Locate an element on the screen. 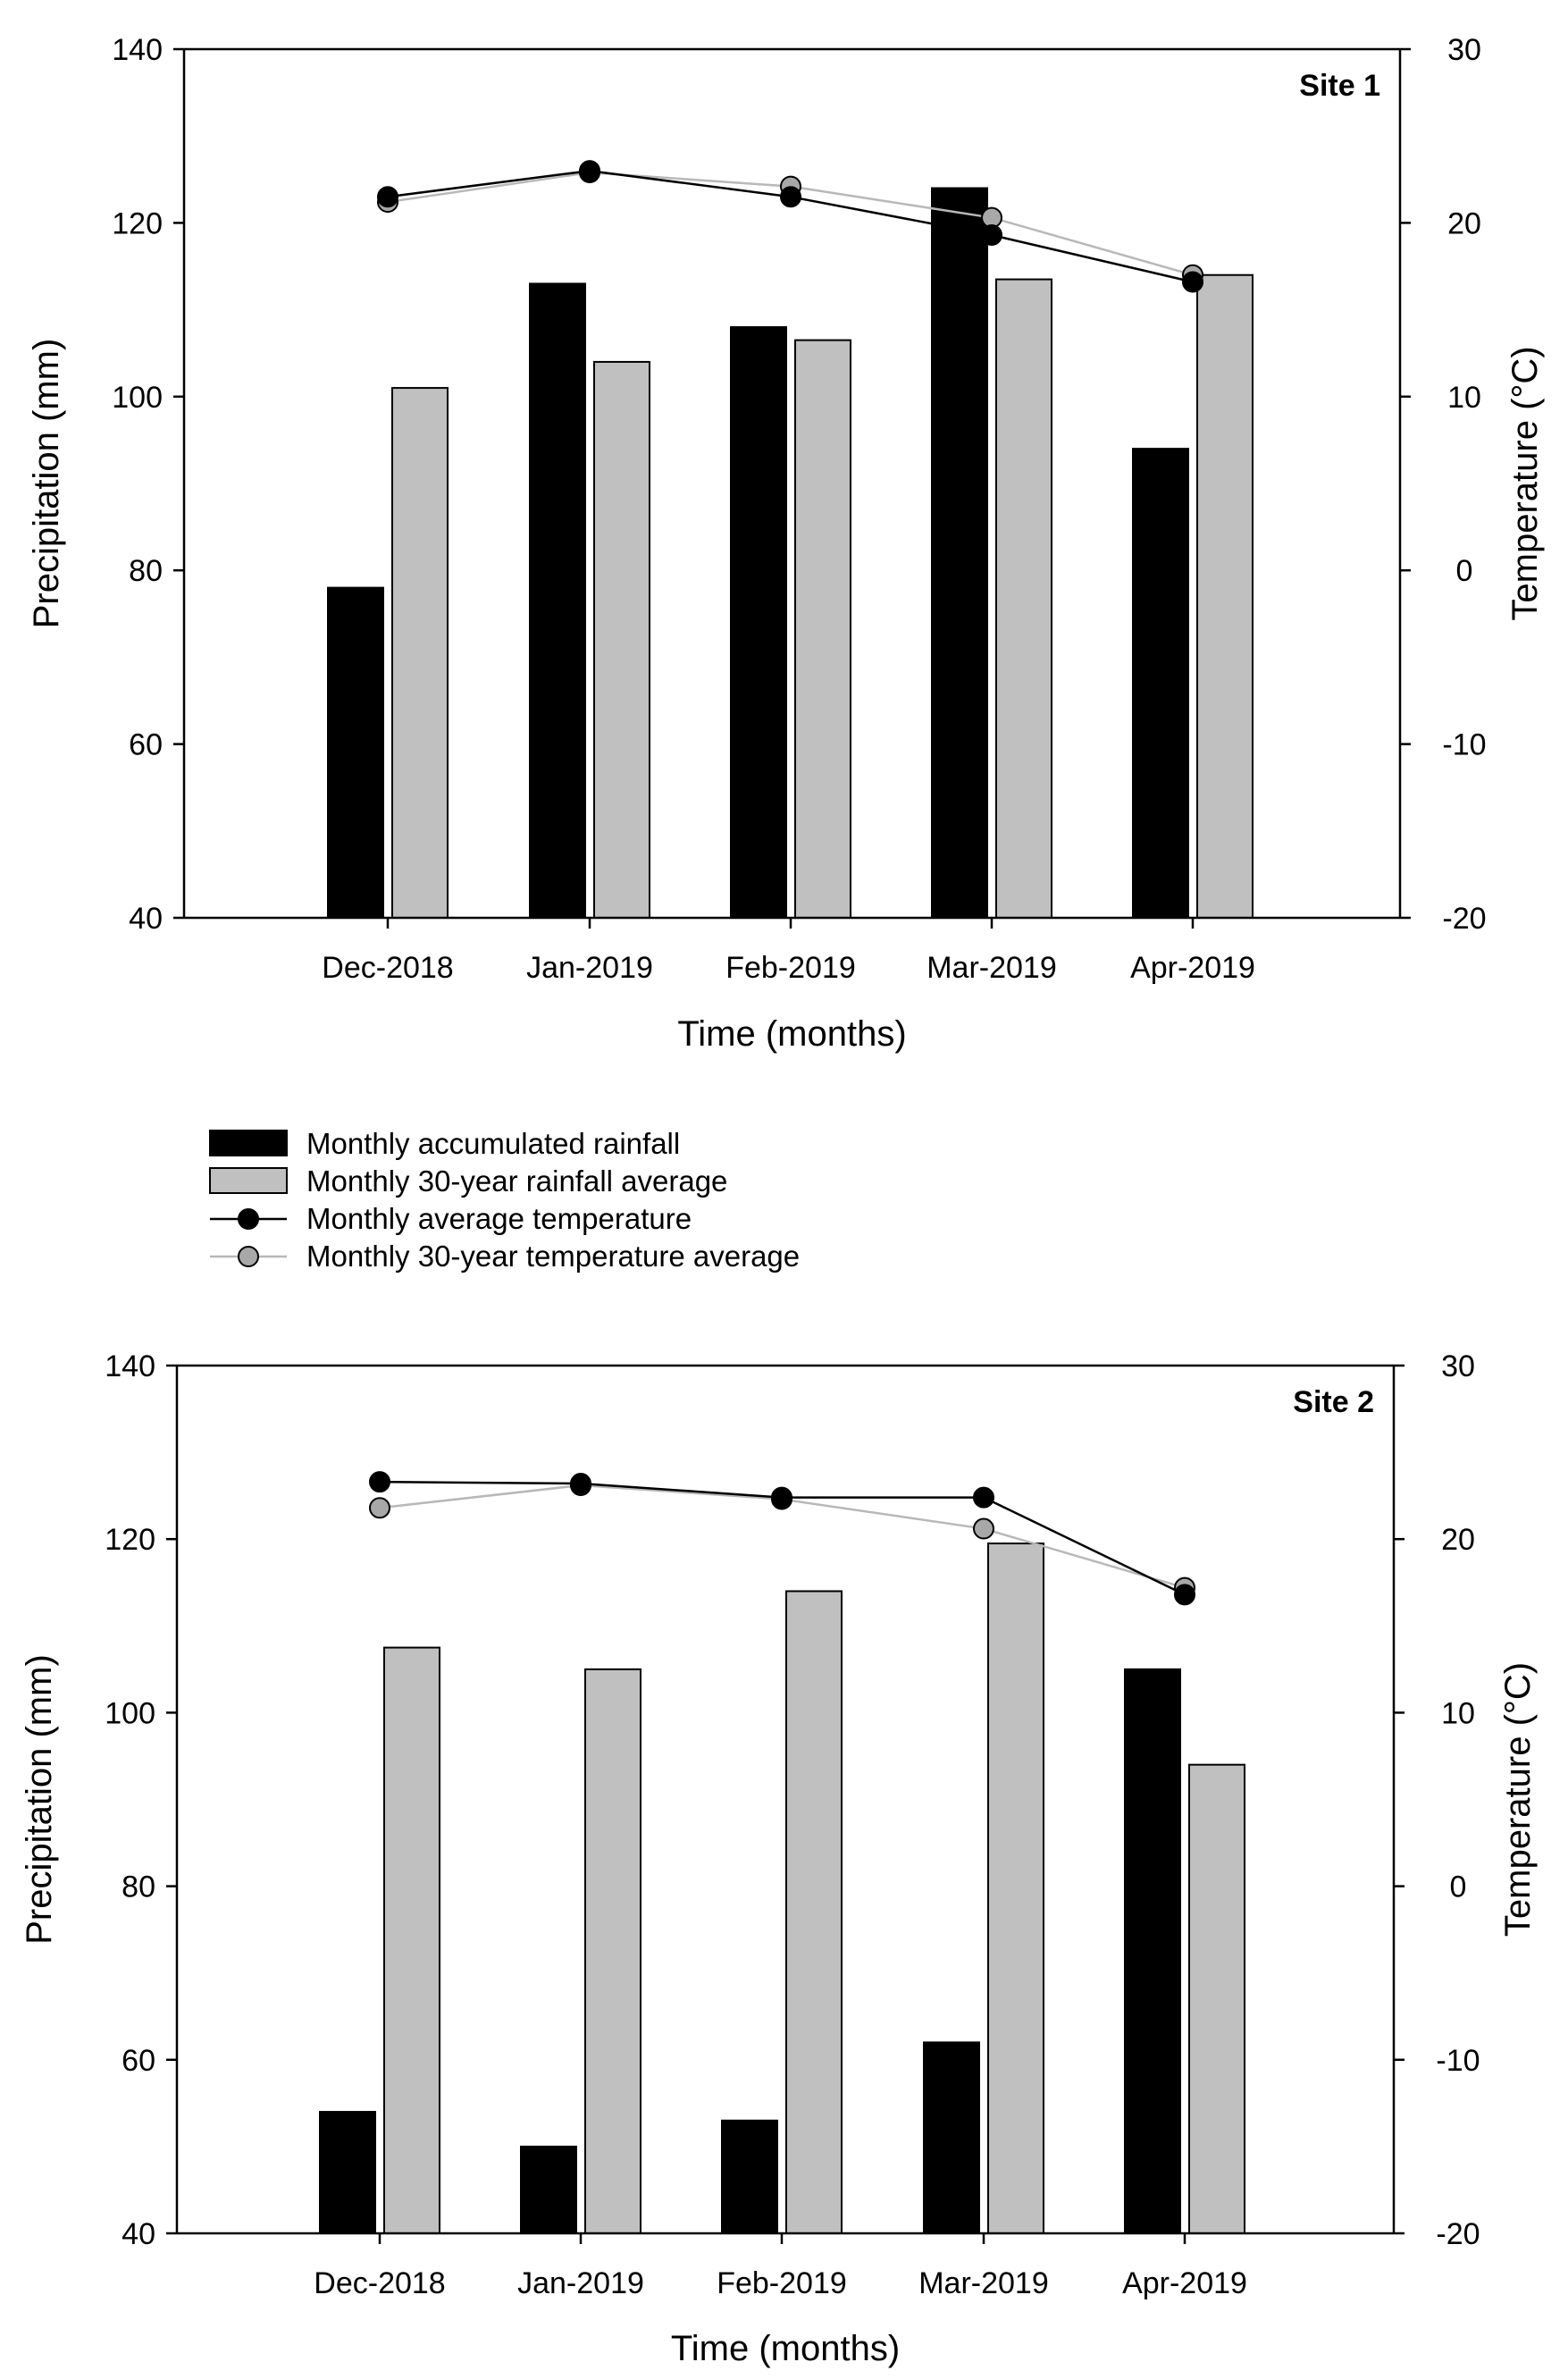 The width and height of the screenshot is (1568, 2379). legend-label-temperature: Monthly average temperature is located at coordinates (499, 1219).